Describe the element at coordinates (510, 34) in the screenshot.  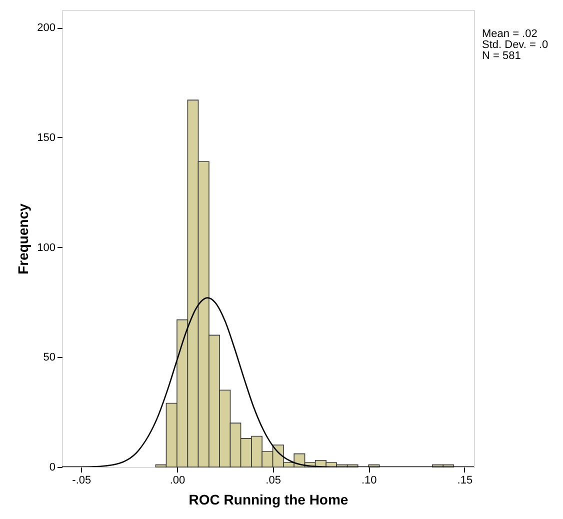
I see `text: Mean = .02` at that location.